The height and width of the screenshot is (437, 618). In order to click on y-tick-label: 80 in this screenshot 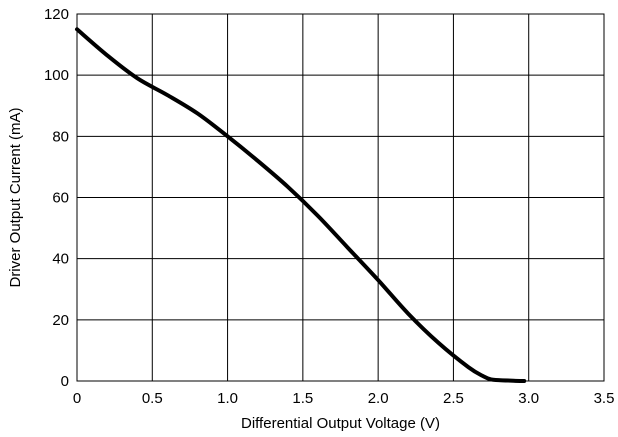, I will do `click(60, 136)`.